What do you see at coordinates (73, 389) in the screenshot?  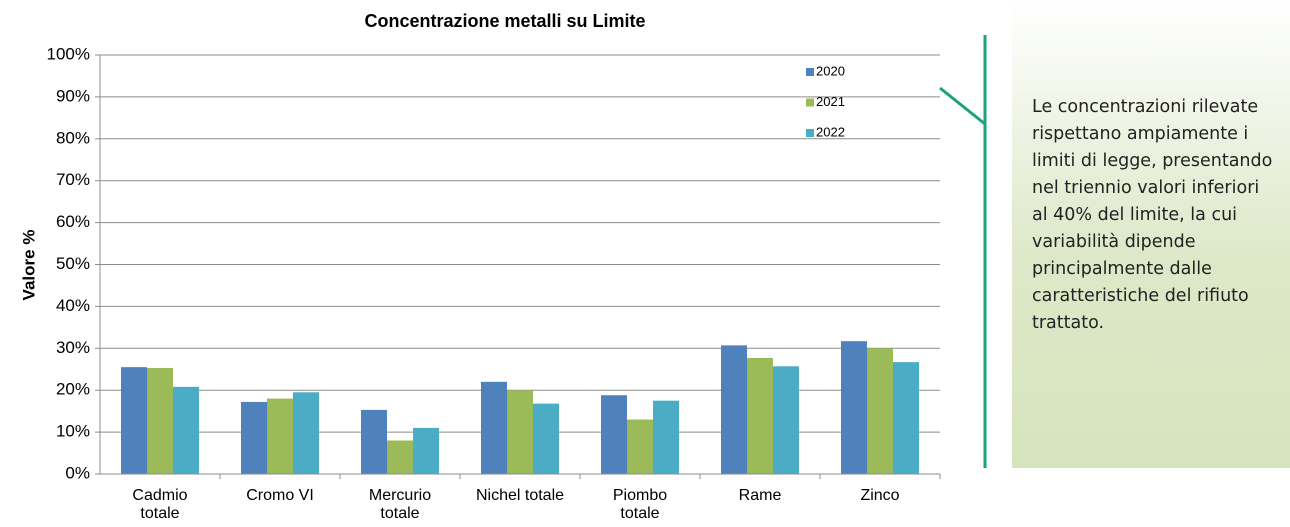 I see `y-tick-label: 20%` at bounding box center [73, 389].